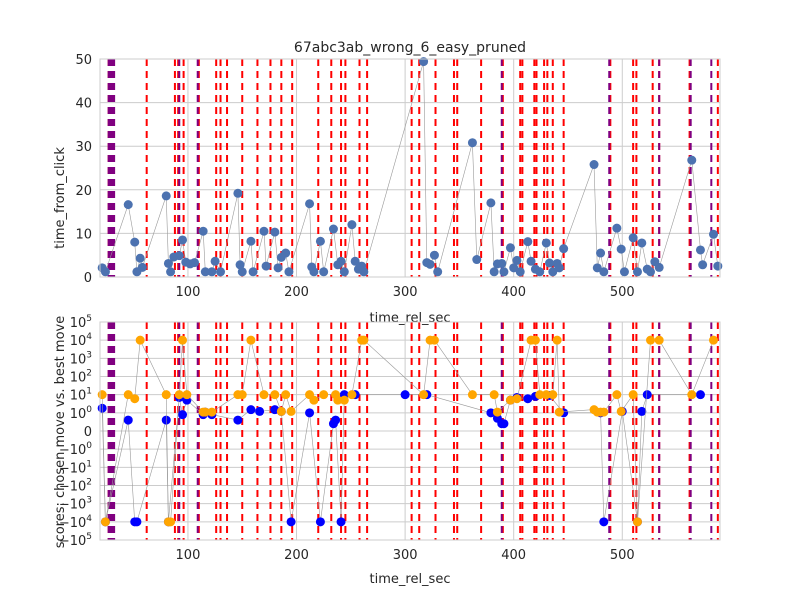  I want to click on y-tick-label: −104, so click(75, 522).